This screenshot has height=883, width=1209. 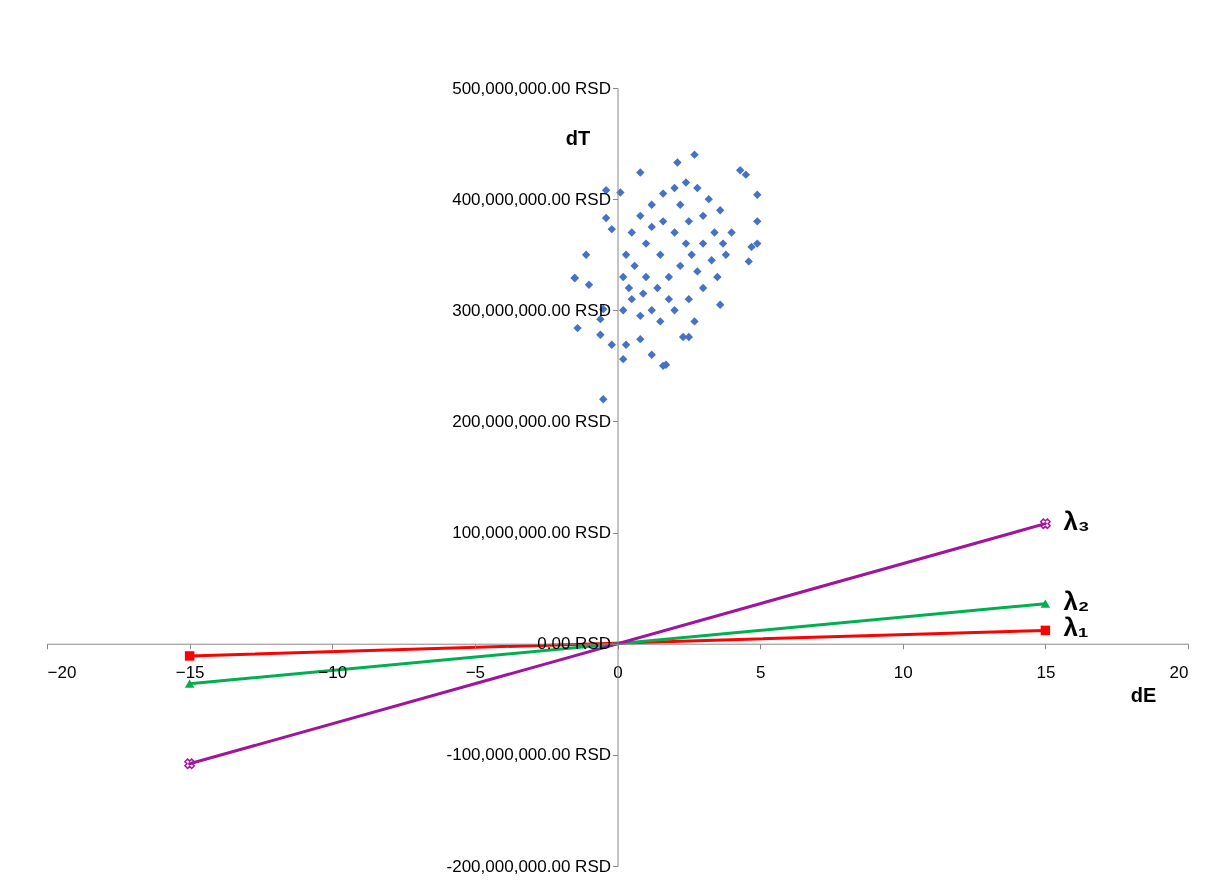 I want to click on y-axis-title: dT, so click(x=578, y=137).